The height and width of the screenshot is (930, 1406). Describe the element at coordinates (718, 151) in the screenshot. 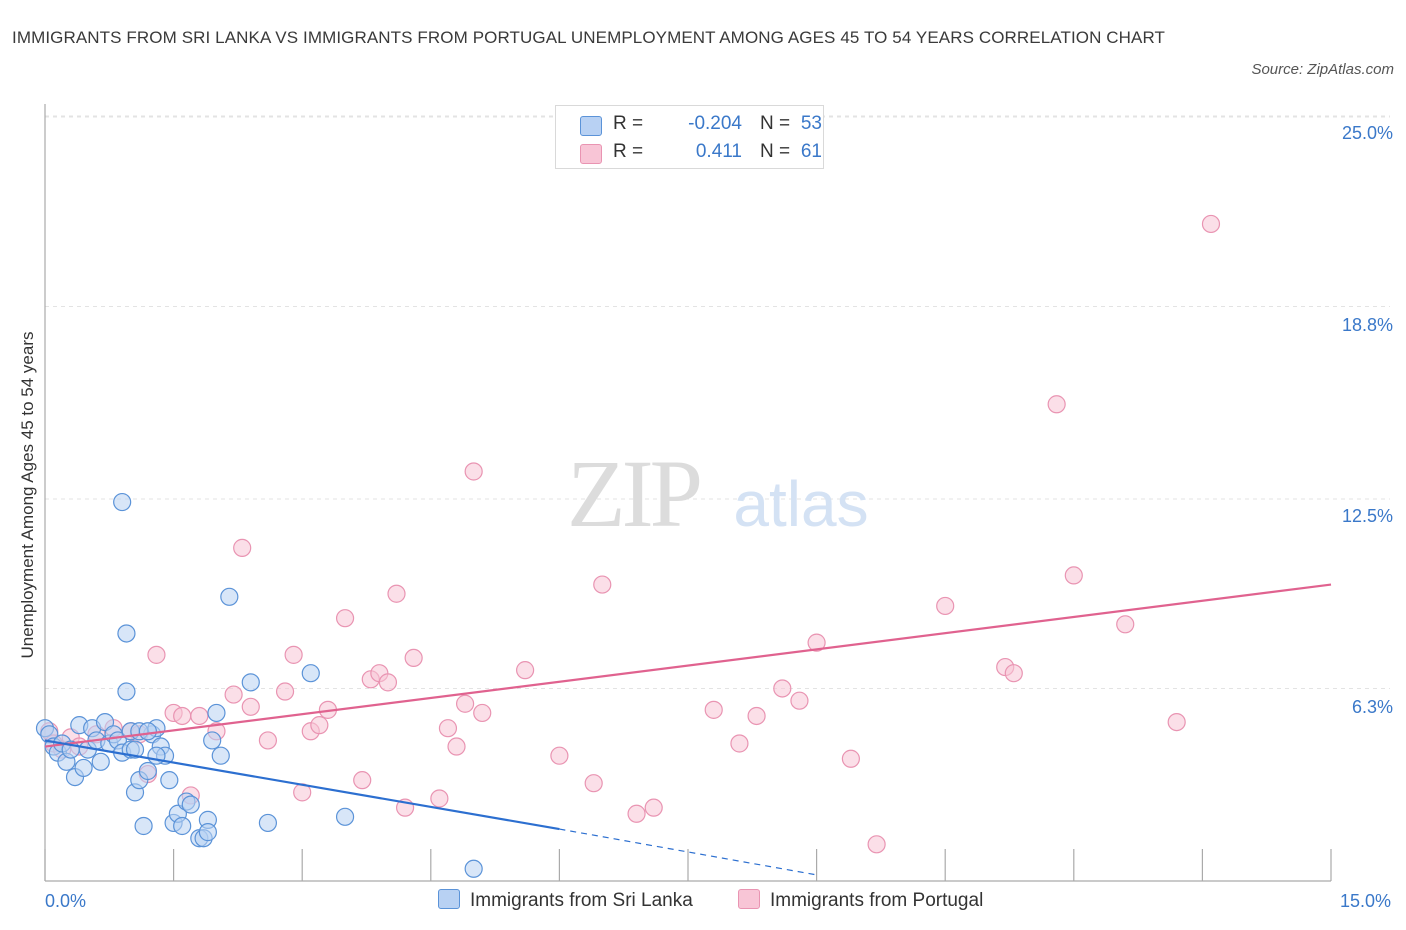

I see `r-value: 0.411` at that location.